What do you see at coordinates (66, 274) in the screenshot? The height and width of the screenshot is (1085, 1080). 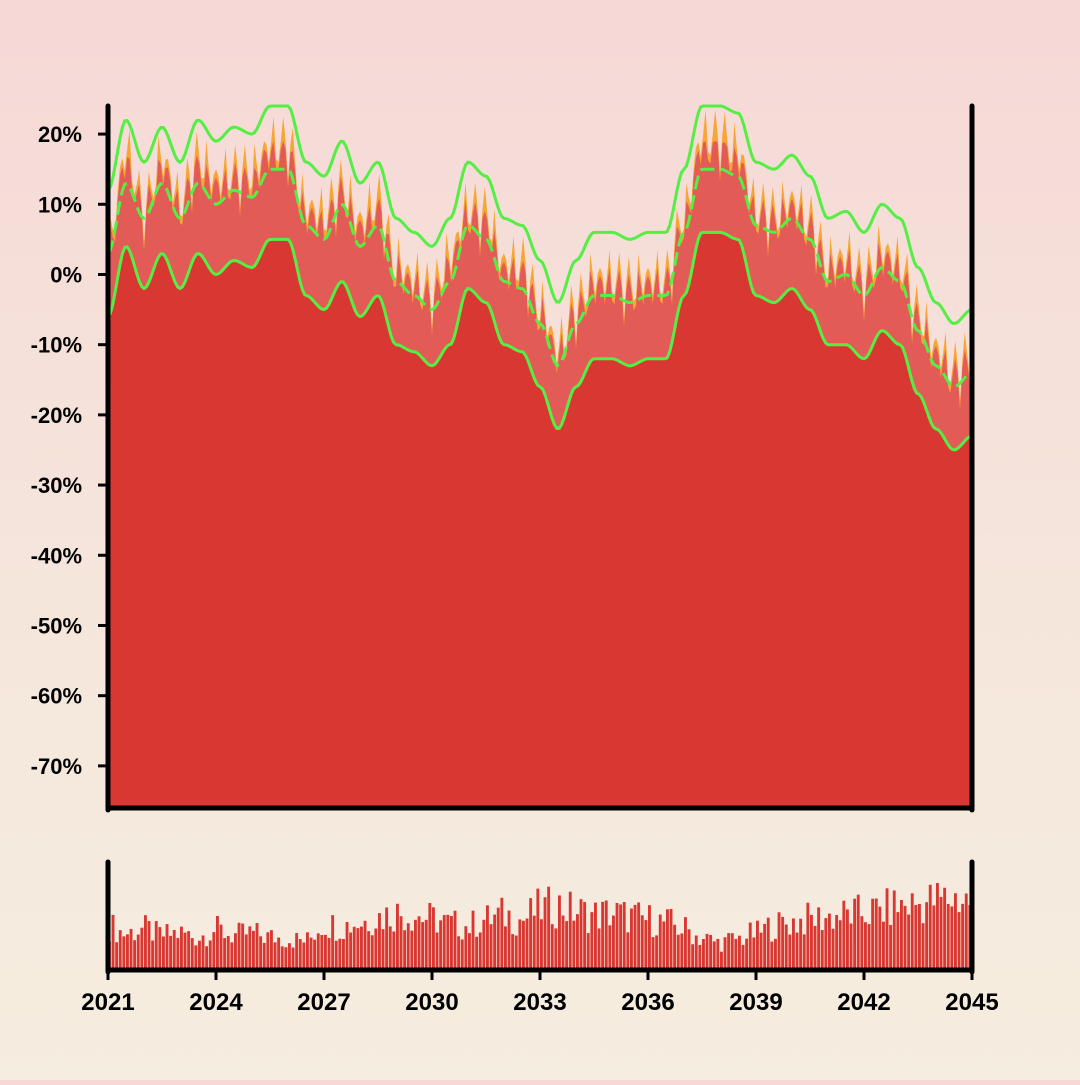 I see `y-tick-label: 0%` at bounding box center [66, 274].